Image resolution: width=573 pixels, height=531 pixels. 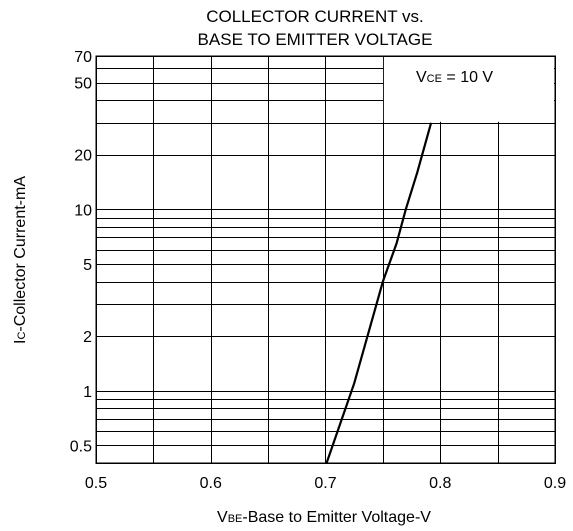 I want to click on x-axis-symbol: V, so click(x=222, y=517).